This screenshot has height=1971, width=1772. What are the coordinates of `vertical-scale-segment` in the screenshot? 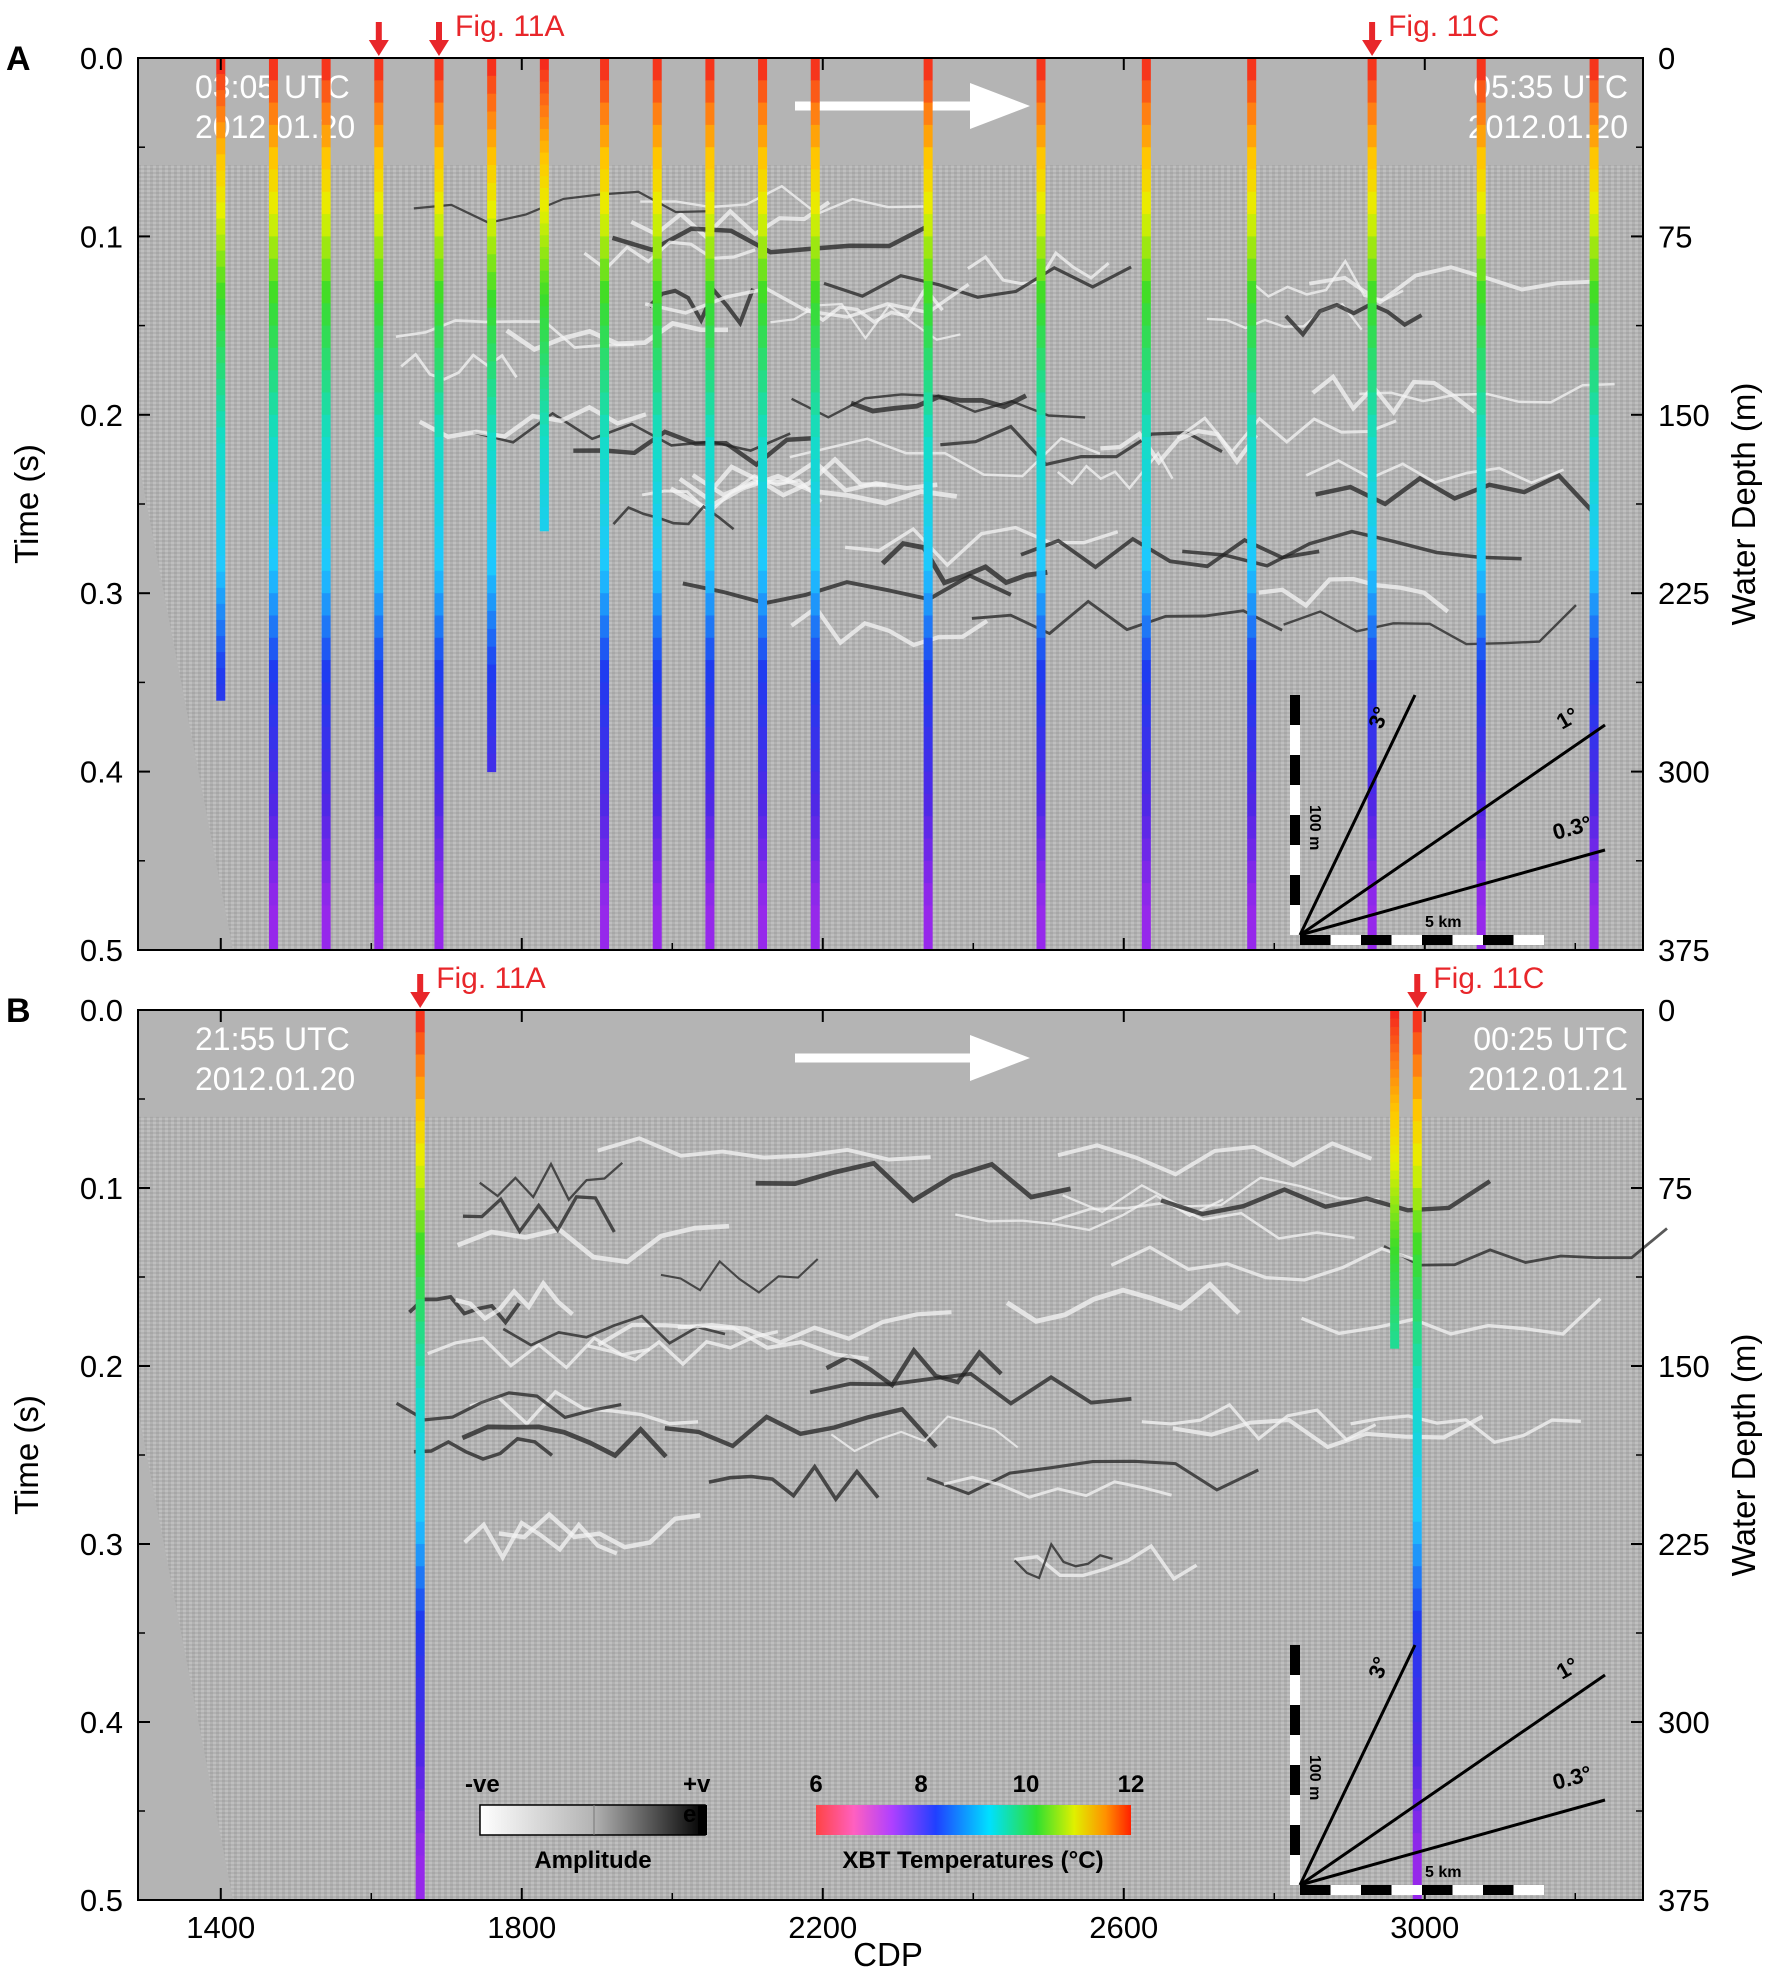 It's located at (1295, 1660).